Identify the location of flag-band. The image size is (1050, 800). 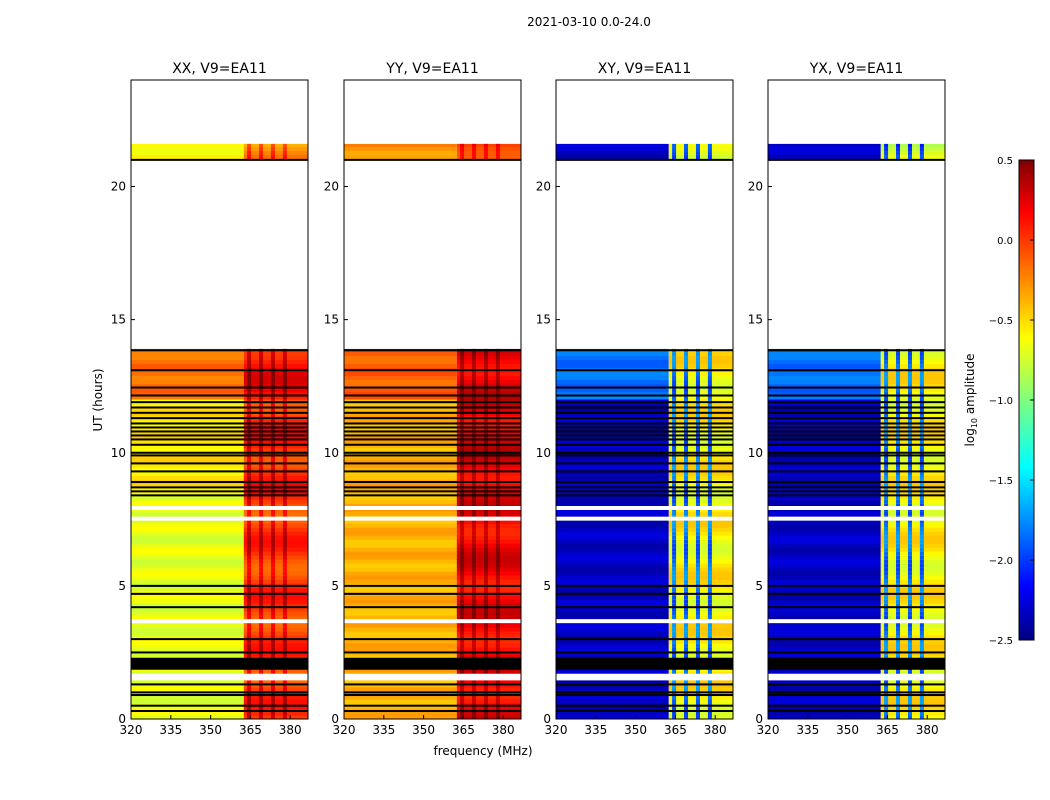
(219, 663).